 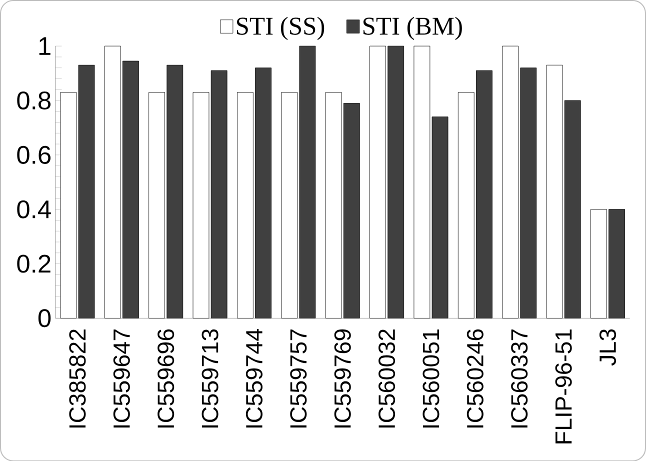 I want to click on y-tick-label: 1, so click(x=44, y=46).